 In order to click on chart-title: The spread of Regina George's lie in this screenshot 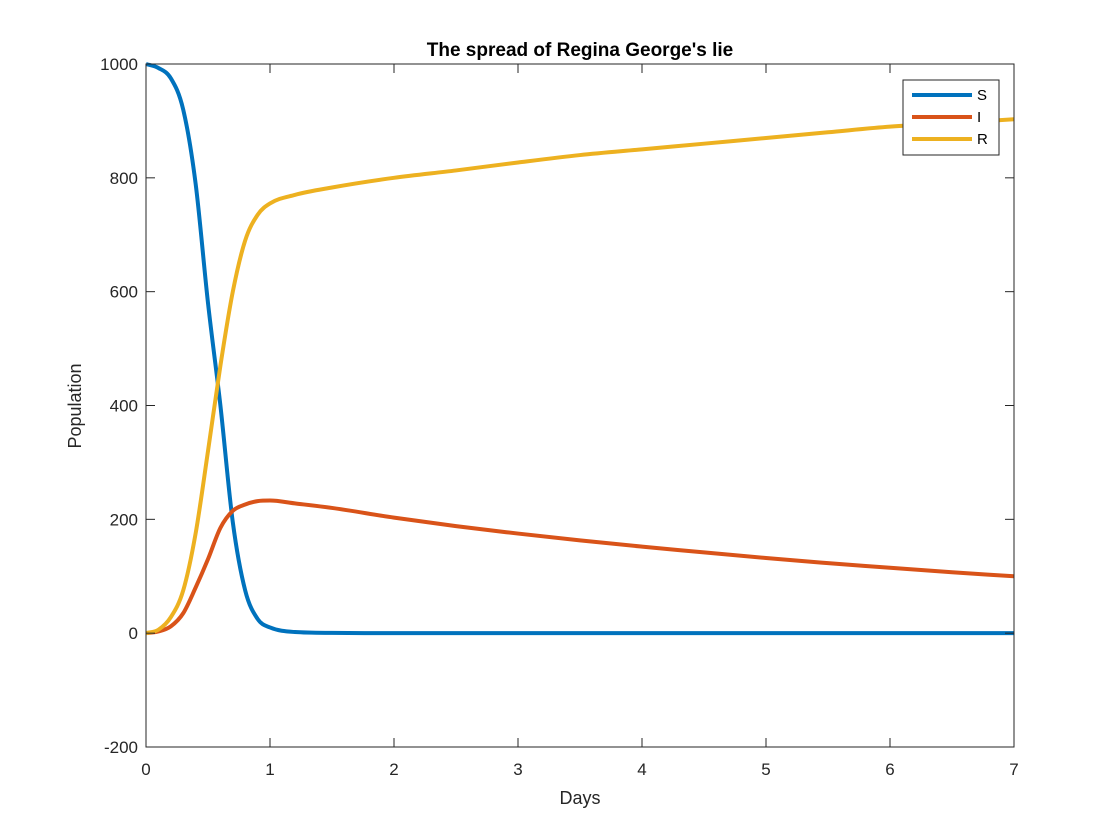, I will do `click(580, 50)`.